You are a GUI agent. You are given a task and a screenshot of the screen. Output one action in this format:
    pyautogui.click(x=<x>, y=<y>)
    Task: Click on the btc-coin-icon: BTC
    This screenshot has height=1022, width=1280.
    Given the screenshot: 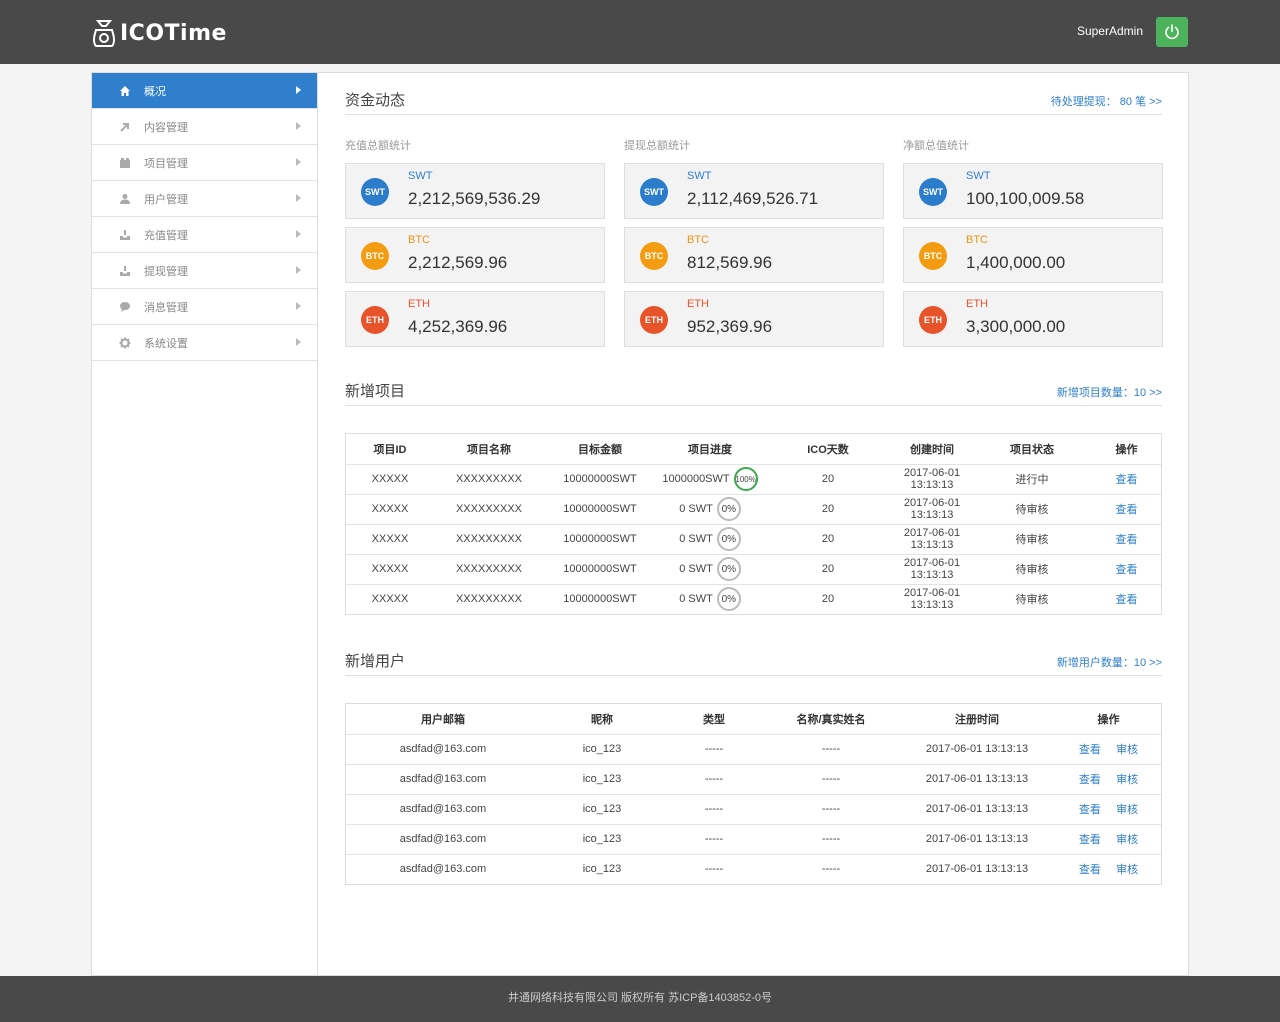 What is the action you would take?
    pyautogui.click(x=933, y=256)
    